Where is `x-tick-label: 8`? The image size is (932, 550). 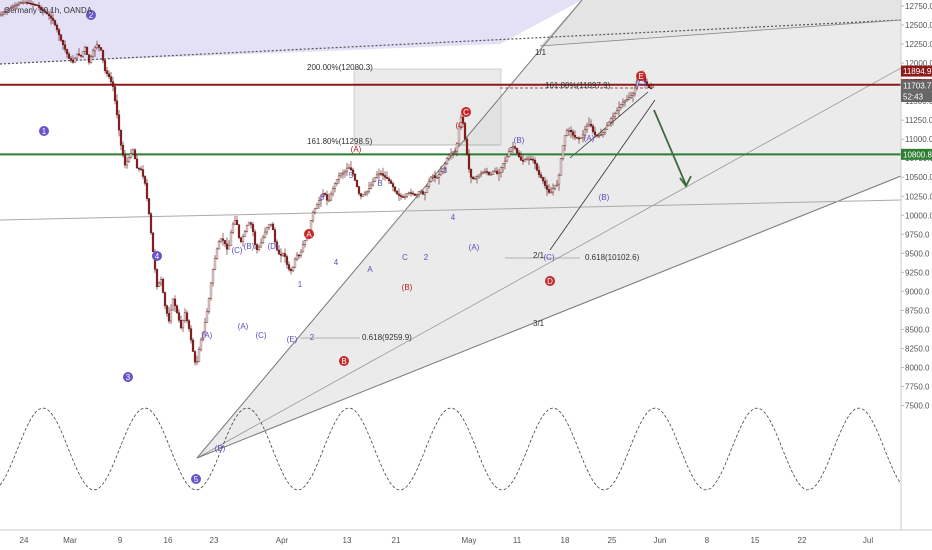 x-tick-label: 8 is located at coordinates (707, 540).